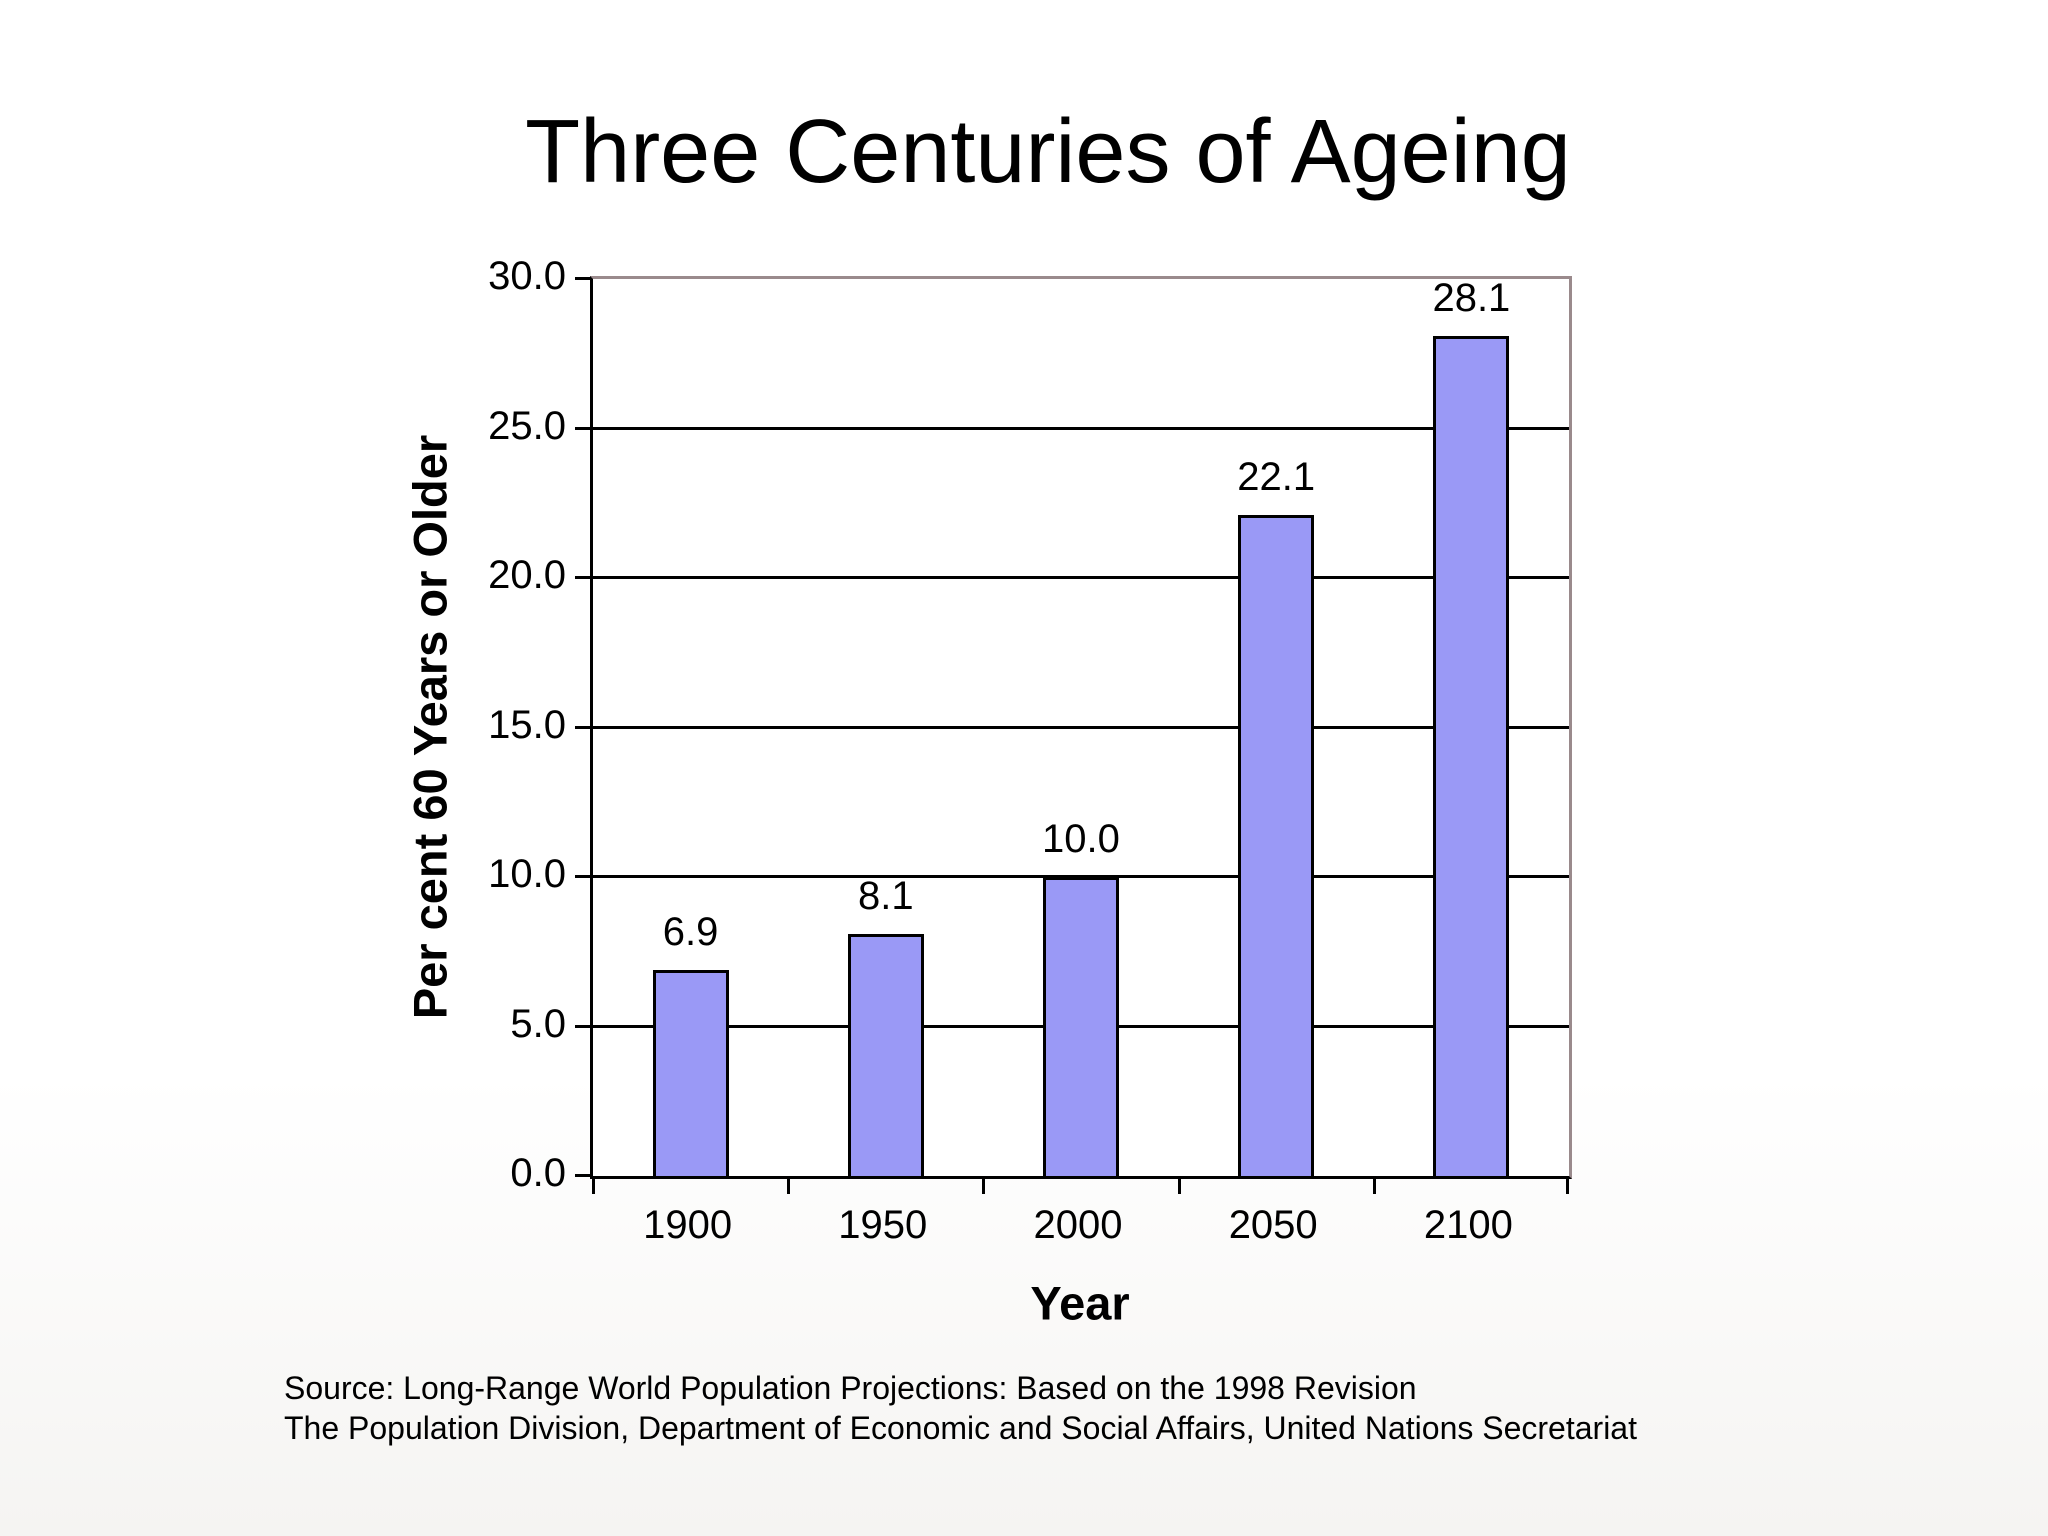 This screenshot has width=2048, height=1536. What do you see at coordinates (1273, 1225) in the screenshot?
I see `x-category-label-2050: 2050` at bounding box center [1273, 1225].